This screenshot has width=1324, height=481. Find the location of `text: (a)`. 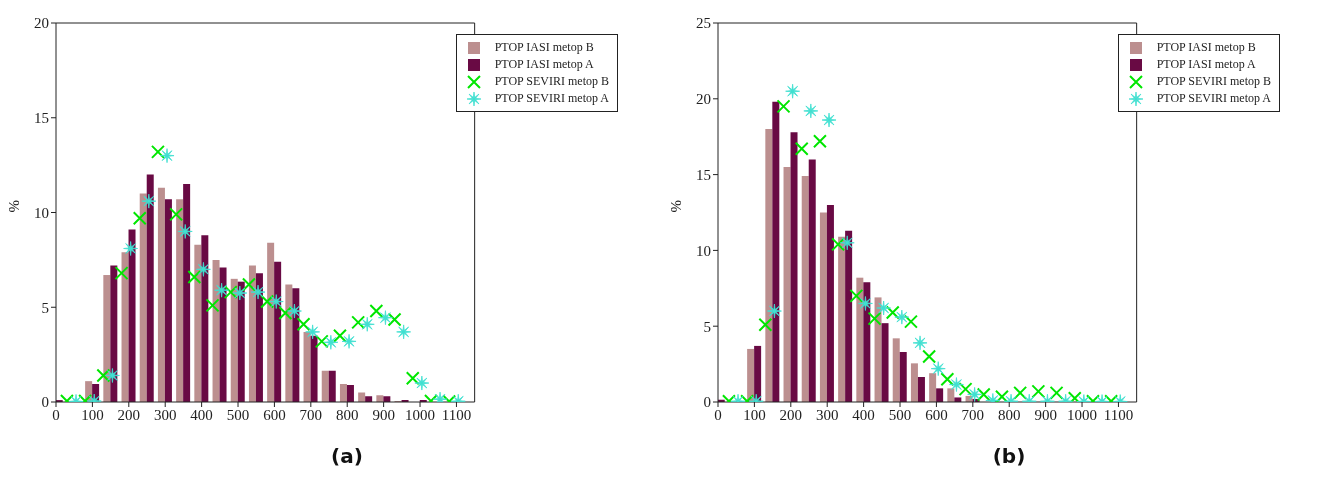

text: (a) is located at coordinates (347, 456).